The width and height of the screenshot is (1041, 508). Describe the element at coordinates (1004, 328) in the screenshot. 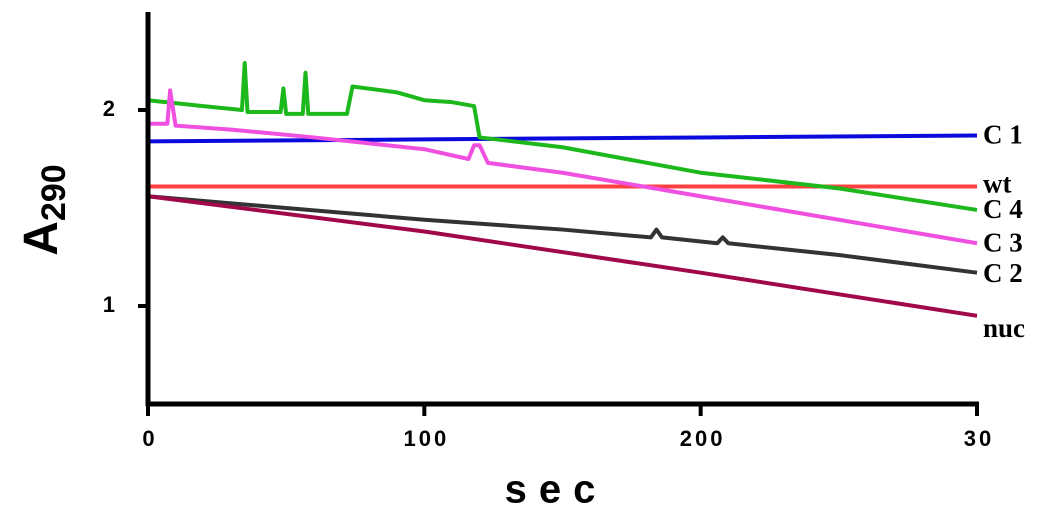

I see `legend-label: nuc` at that location.